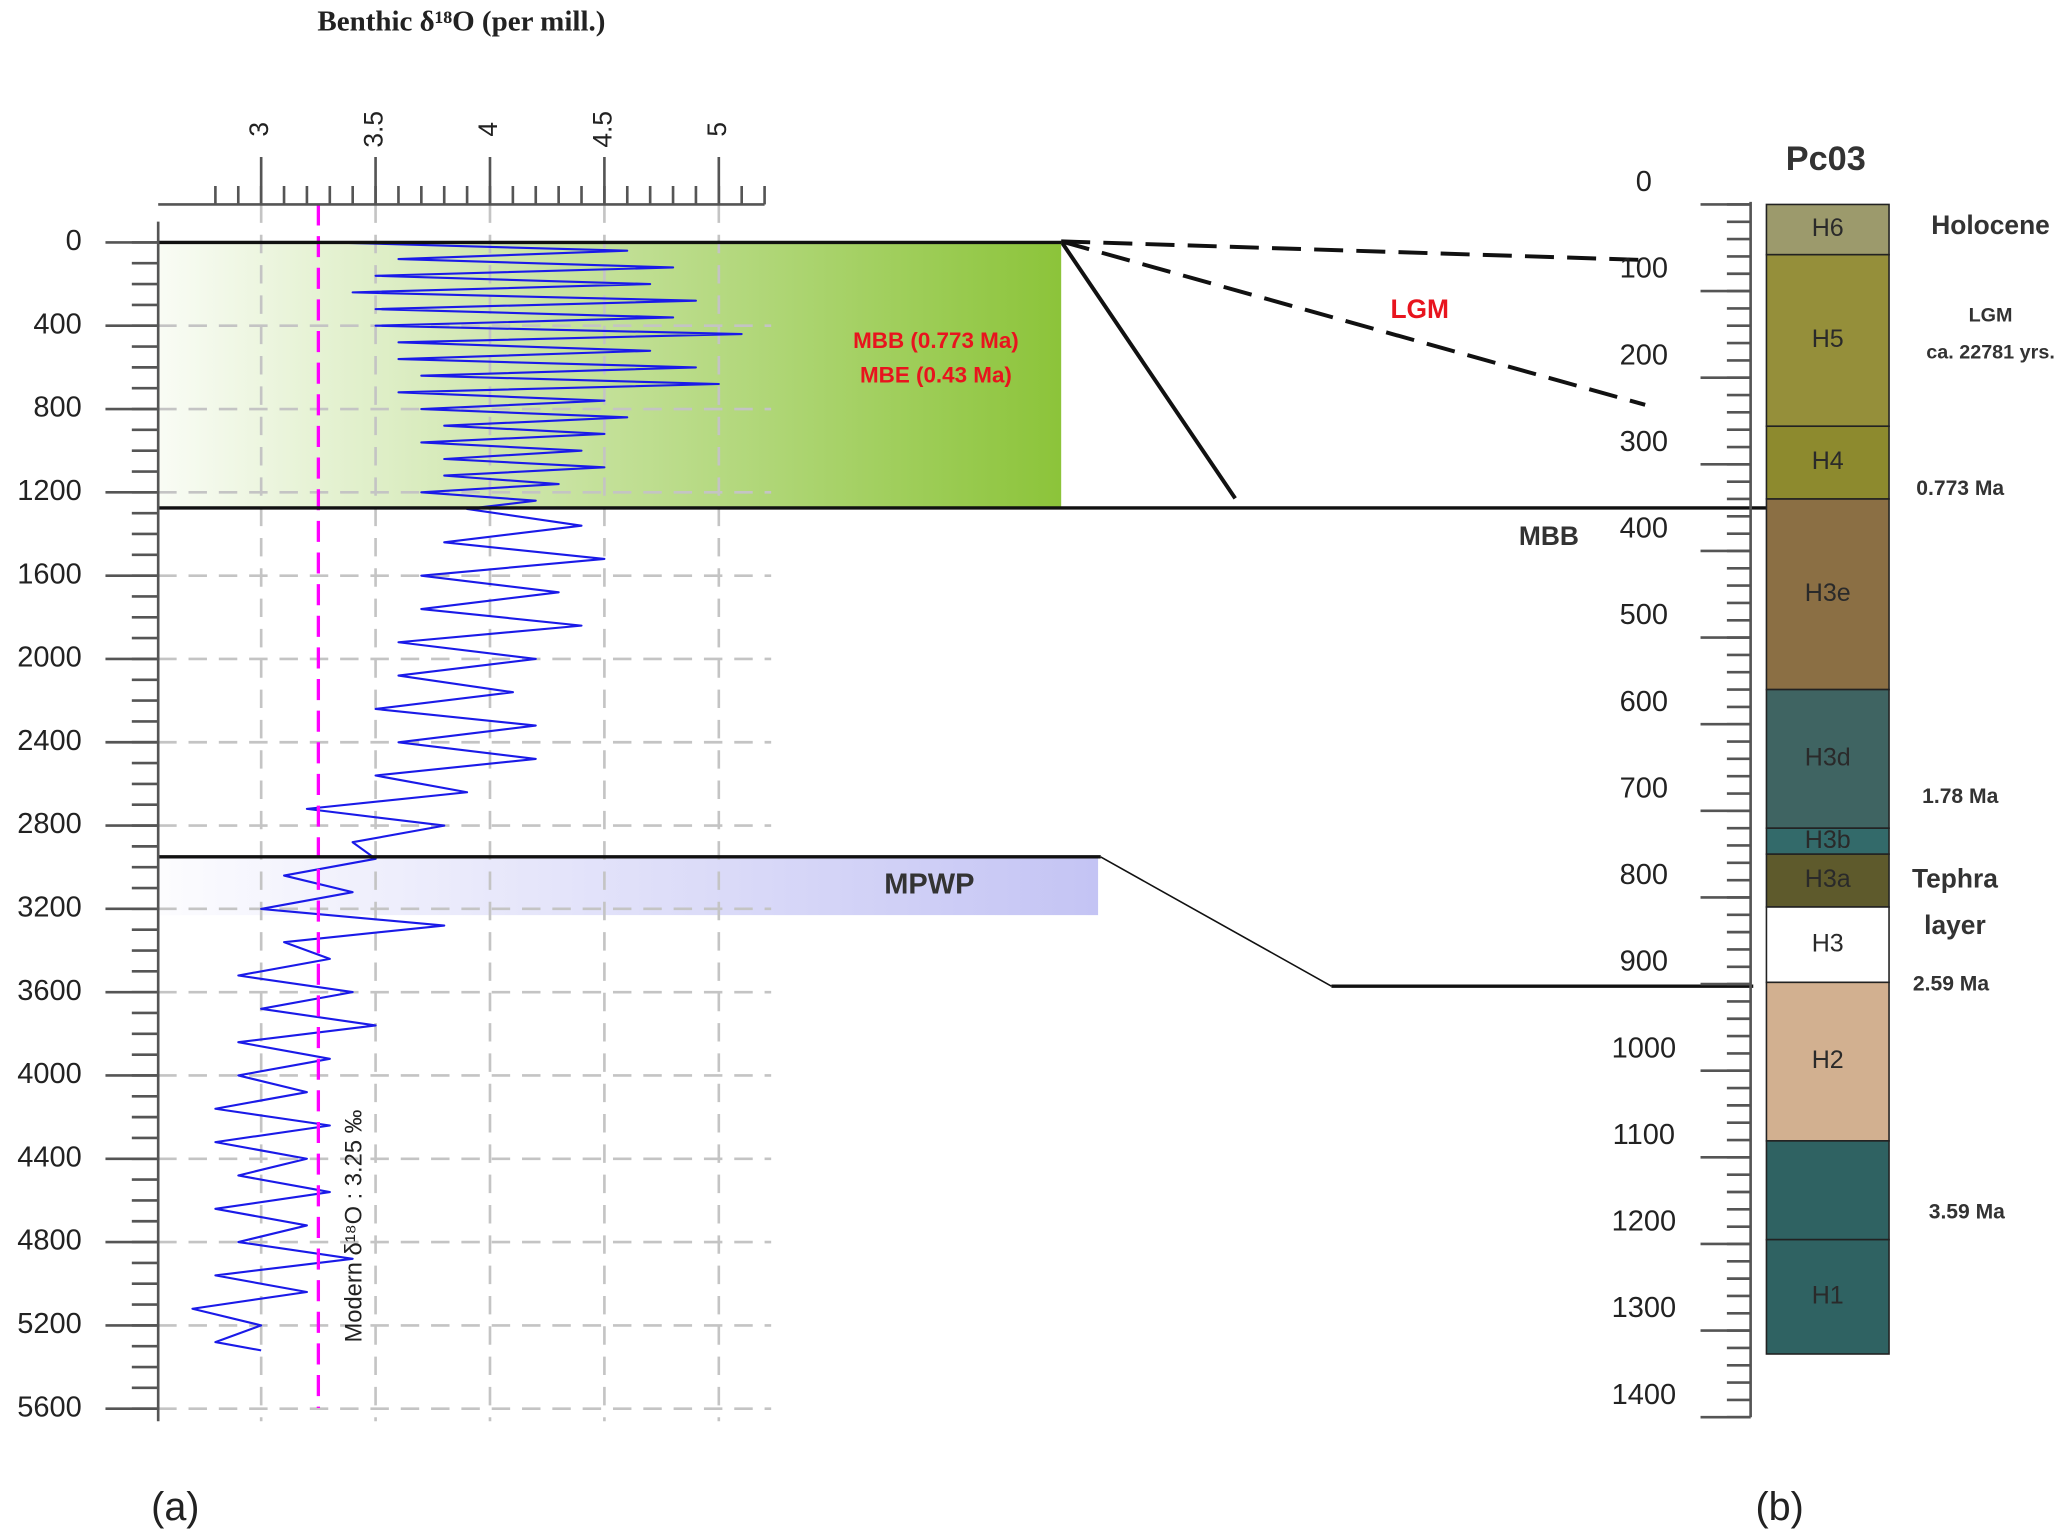 The width and height of the screenshot is (2067, 1536). Describe the element at coordinates (1644, 442) in the screenshot. I see `y-tick-label: 300` at that location.